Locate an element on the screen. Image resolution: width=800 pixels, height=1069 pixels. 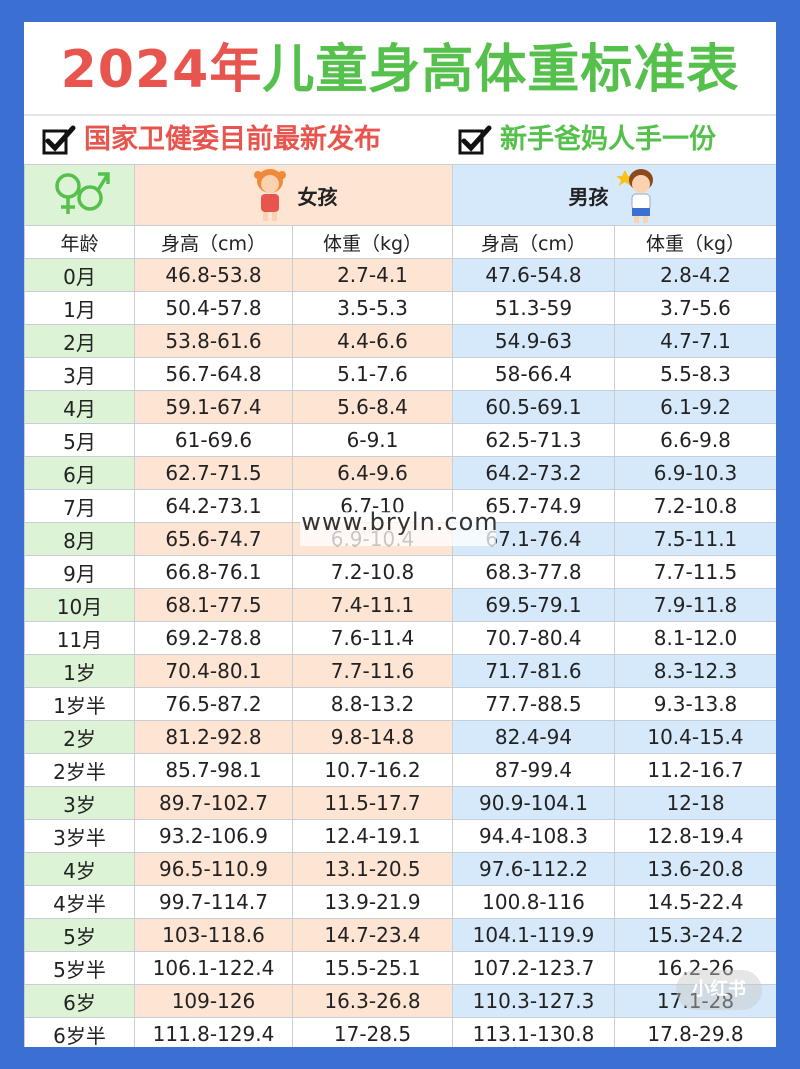
boy-height-cell: 64.2-73.2 is located at coordinates (533, 473).